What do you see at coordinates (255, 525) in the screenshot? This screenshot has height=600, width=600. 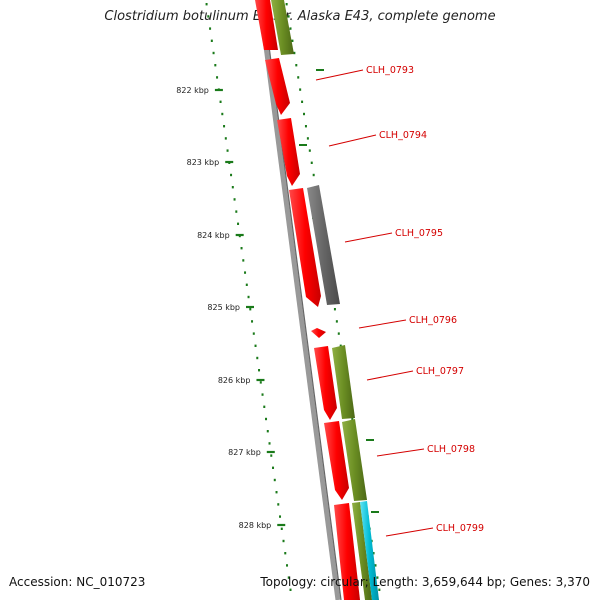 I see `ruler-label: 828 kbp` at bounding box center [255, 525].